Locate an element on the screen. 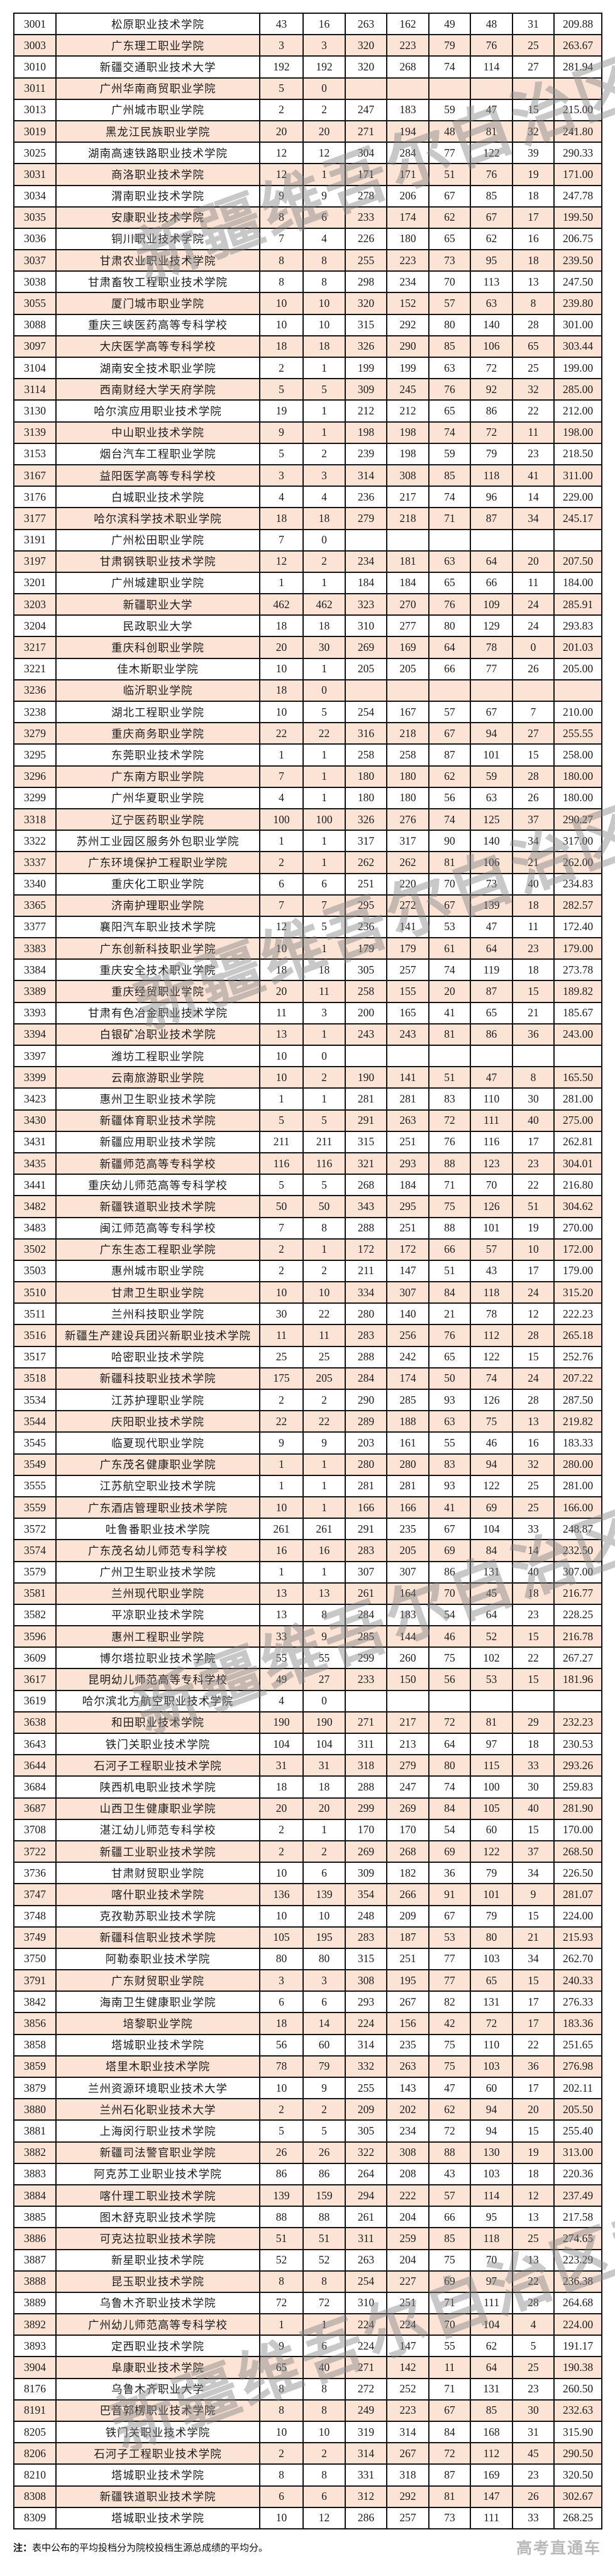 The height and width of the screenshot is (2576, 615). college-code-cell: 3517 is located at coordinates (35, 1357).